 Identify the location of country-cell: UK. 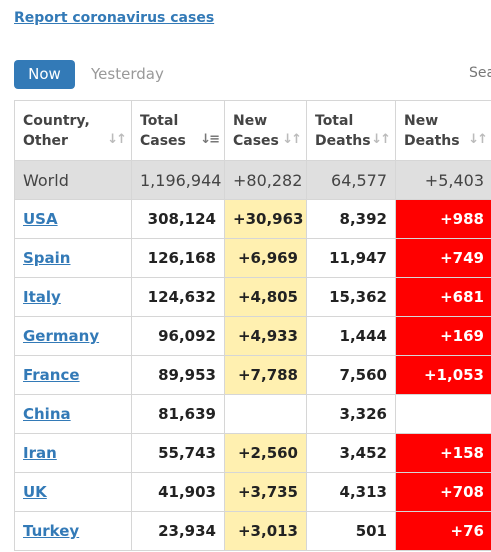
(73, 492).